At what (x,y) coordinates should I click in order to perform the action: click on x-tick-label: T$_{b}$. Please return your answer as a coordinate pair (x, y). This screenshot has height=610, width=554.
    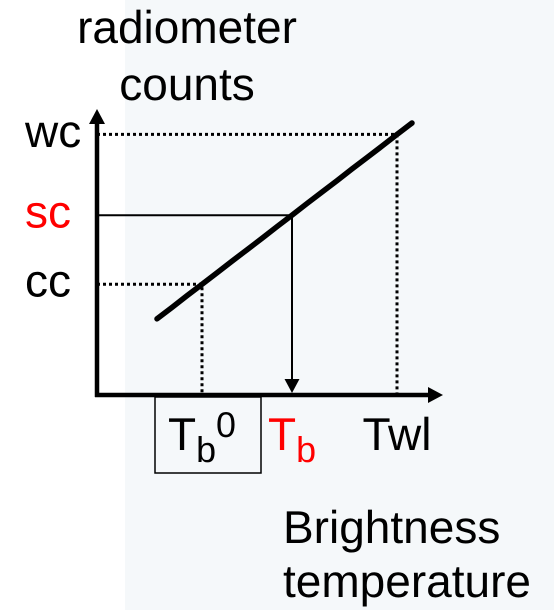
    Looking at the image, I should click on (292, 439).